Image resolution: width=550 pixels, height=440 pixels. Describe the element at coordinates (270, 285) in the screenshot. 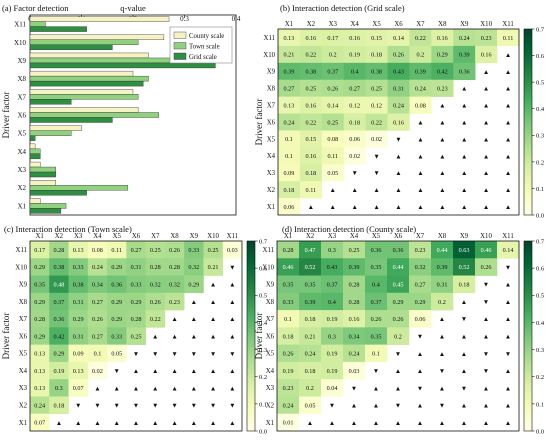

I see `heatmap-row-label: X9` at that location.